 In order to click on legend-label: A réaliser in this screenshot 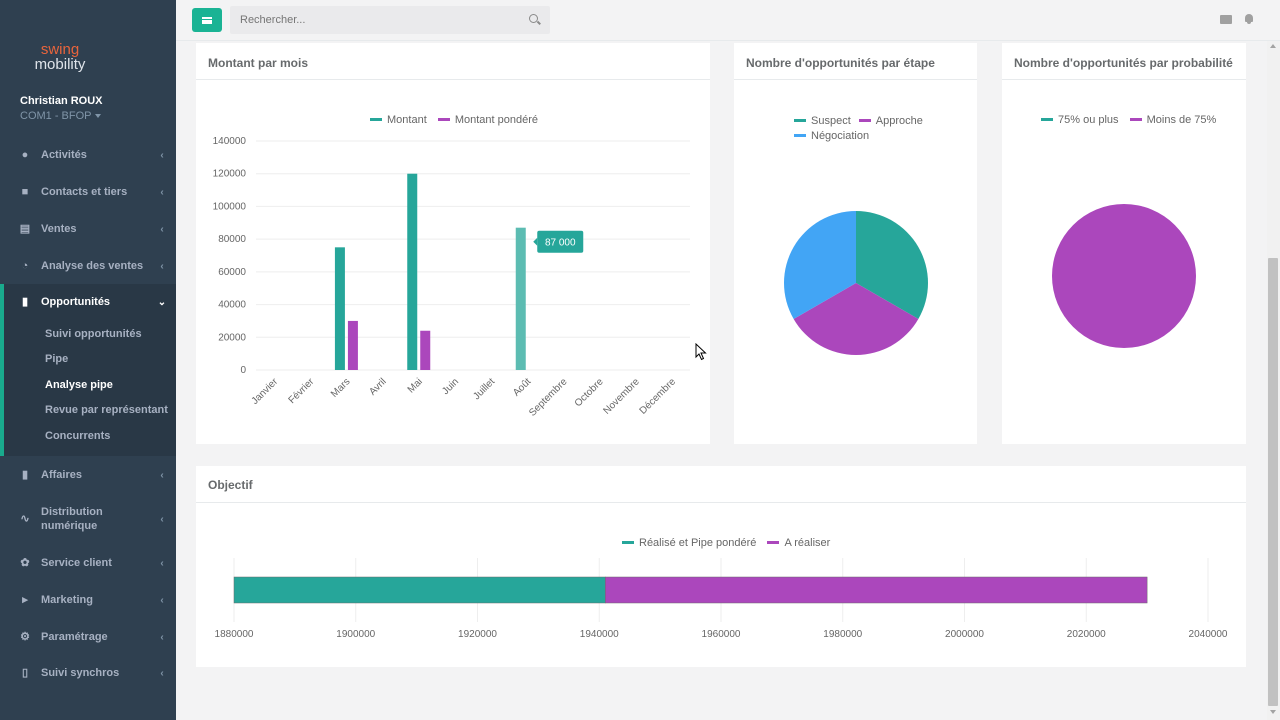, I will do `click(807, 543)`.